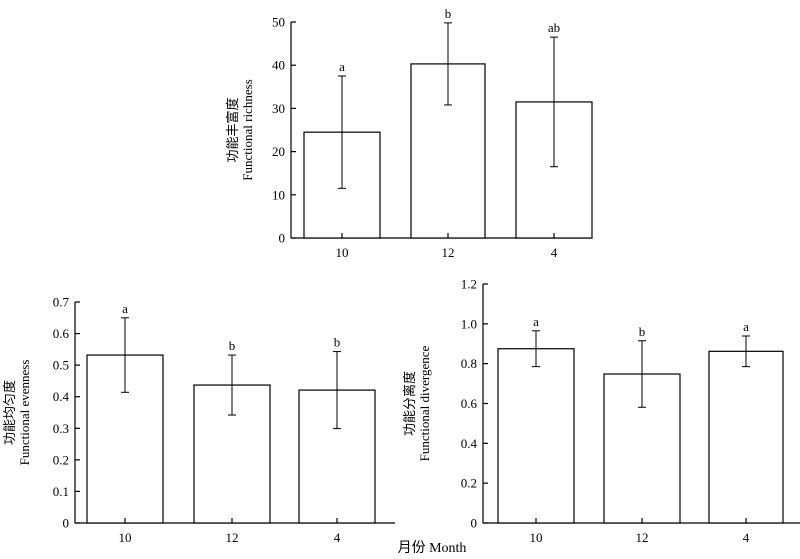 This screenshot has height=559, width=800. I want to click on y-tick-label: 0.3, so click(61, 428).